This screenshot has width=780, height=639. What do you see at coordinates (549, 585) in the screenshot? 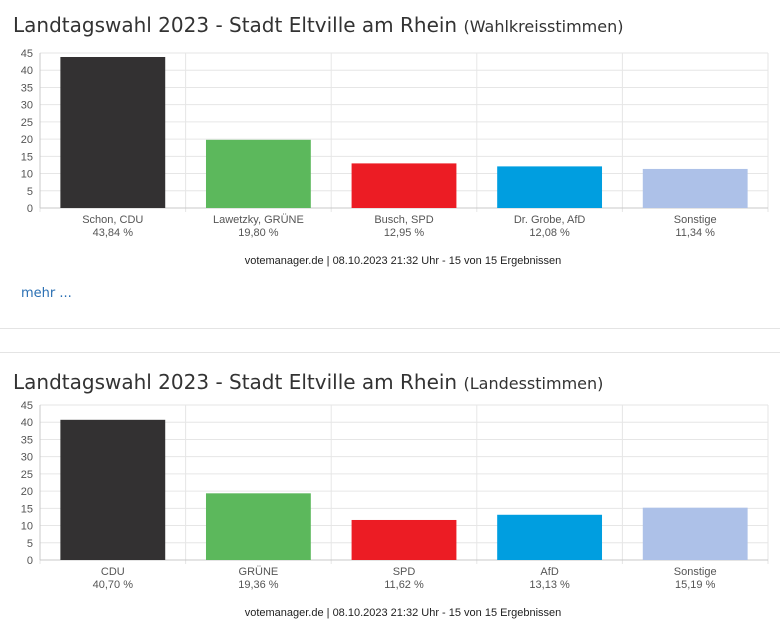
I see `value-label: 13,13 %` at bounding box center [549, 585].